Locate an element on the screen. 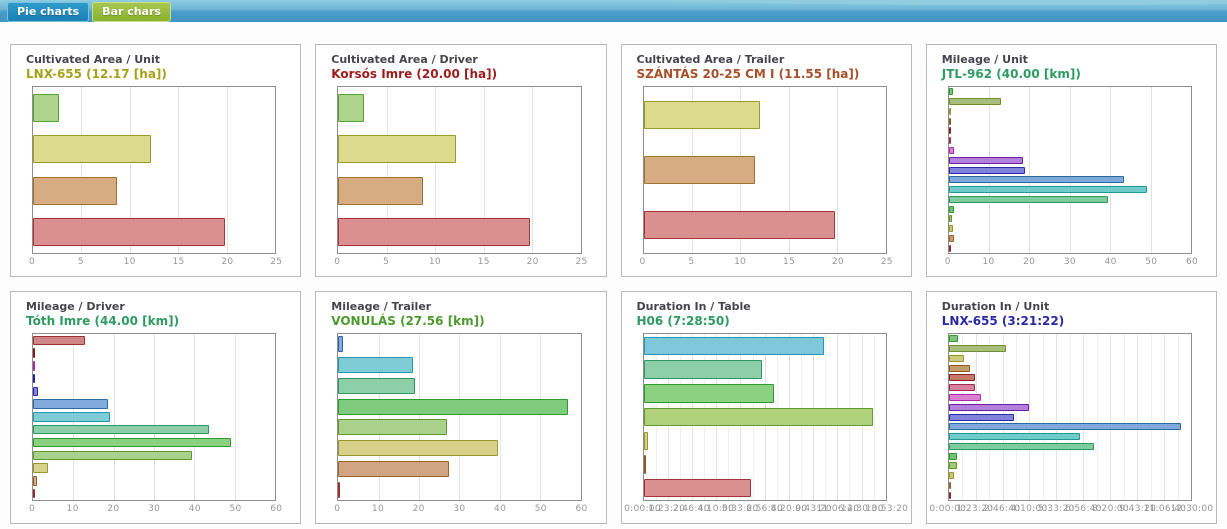 The height and width of the screenshot is (529, 1227). axis-ticks: 0 10 20 30 40 50 60 is located at coordinates (460, 510).